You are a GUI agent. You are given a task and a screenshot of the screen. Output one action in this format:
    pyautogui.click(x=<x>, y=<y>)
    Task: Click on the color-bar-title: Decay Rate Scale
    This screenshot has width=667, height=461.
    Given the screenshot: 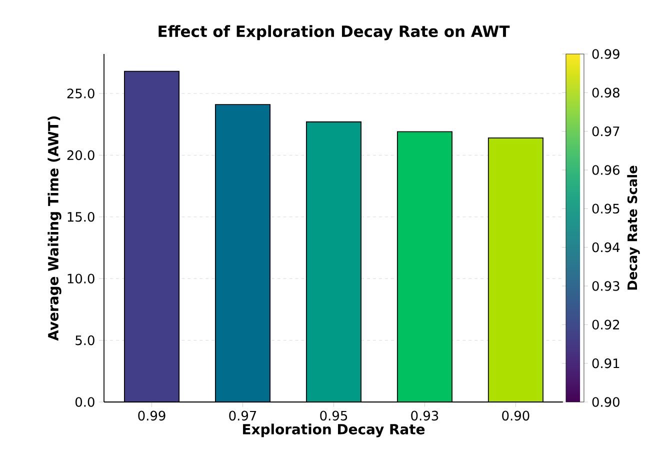 What is the action you would take?
    pyautogui.click(x=633, y=228)
    